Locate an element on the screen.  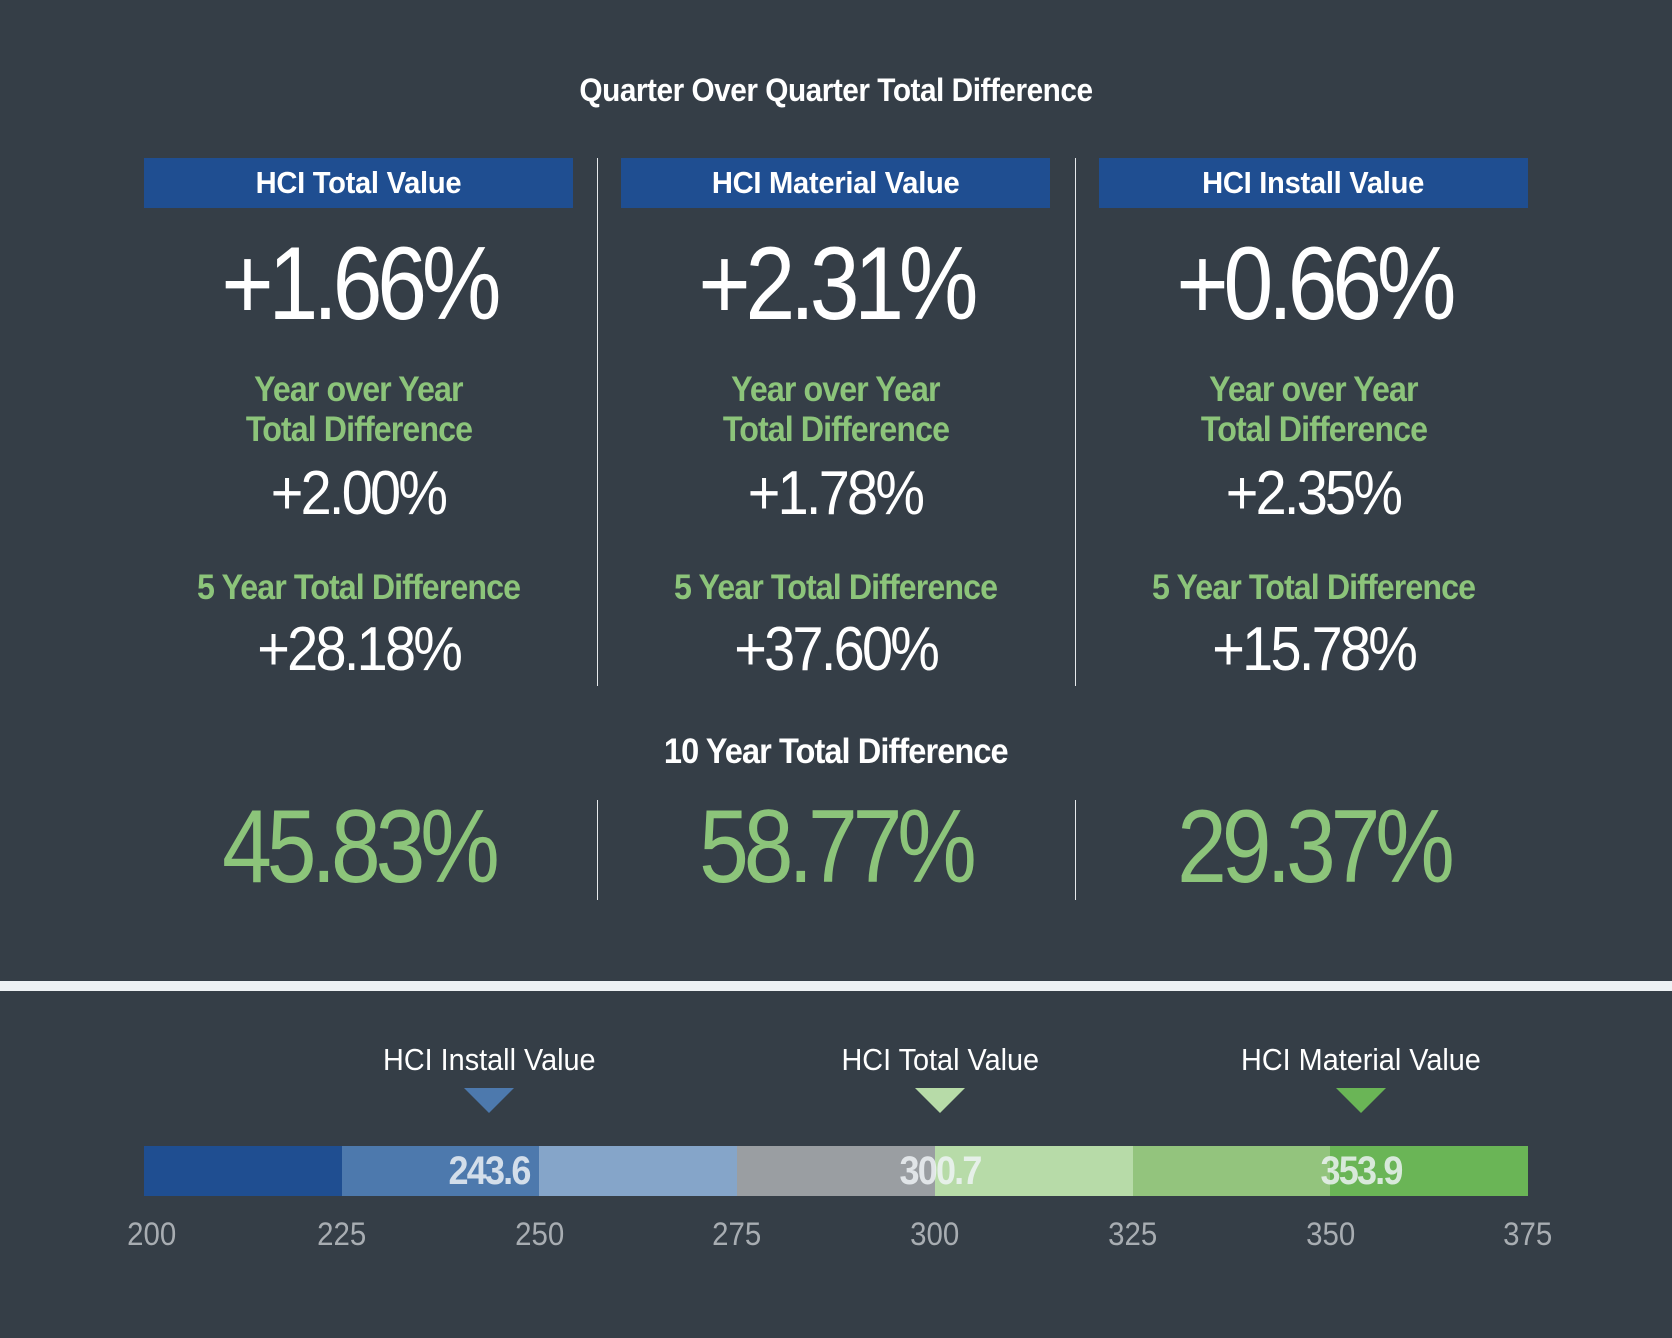
qoq-value-text: +0.66% is located at coordinates (1316, 284).